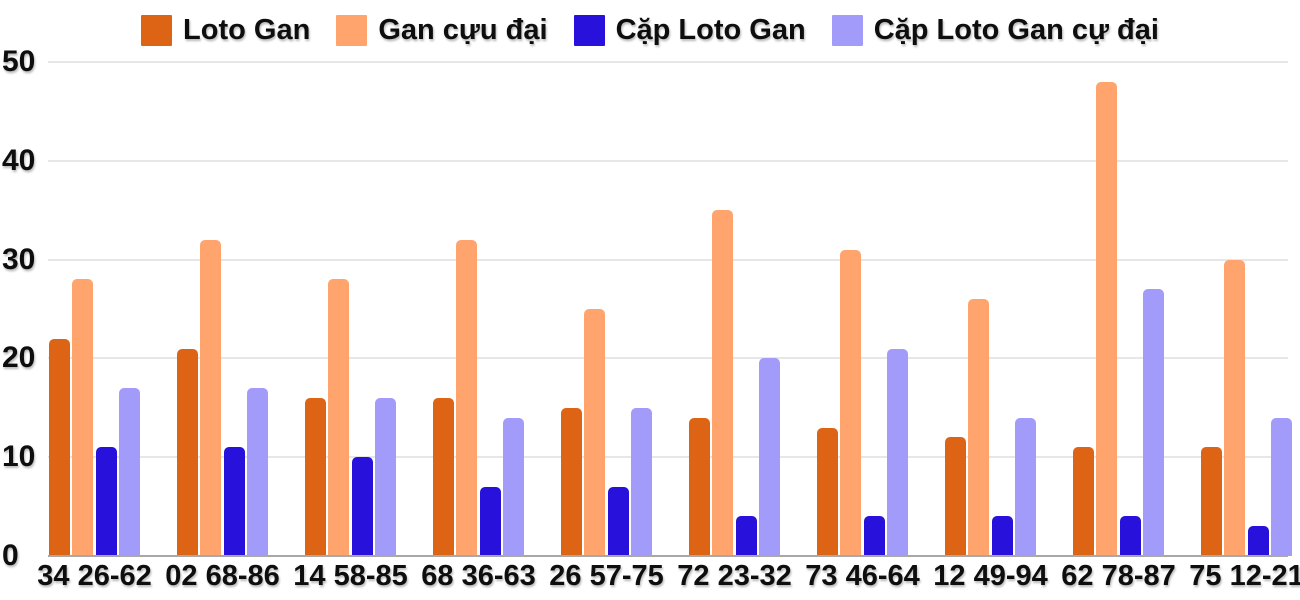 The image size is (1300, 600). I want to click on legend-item-2: Cặp Loto Gan, so click(689, 30).